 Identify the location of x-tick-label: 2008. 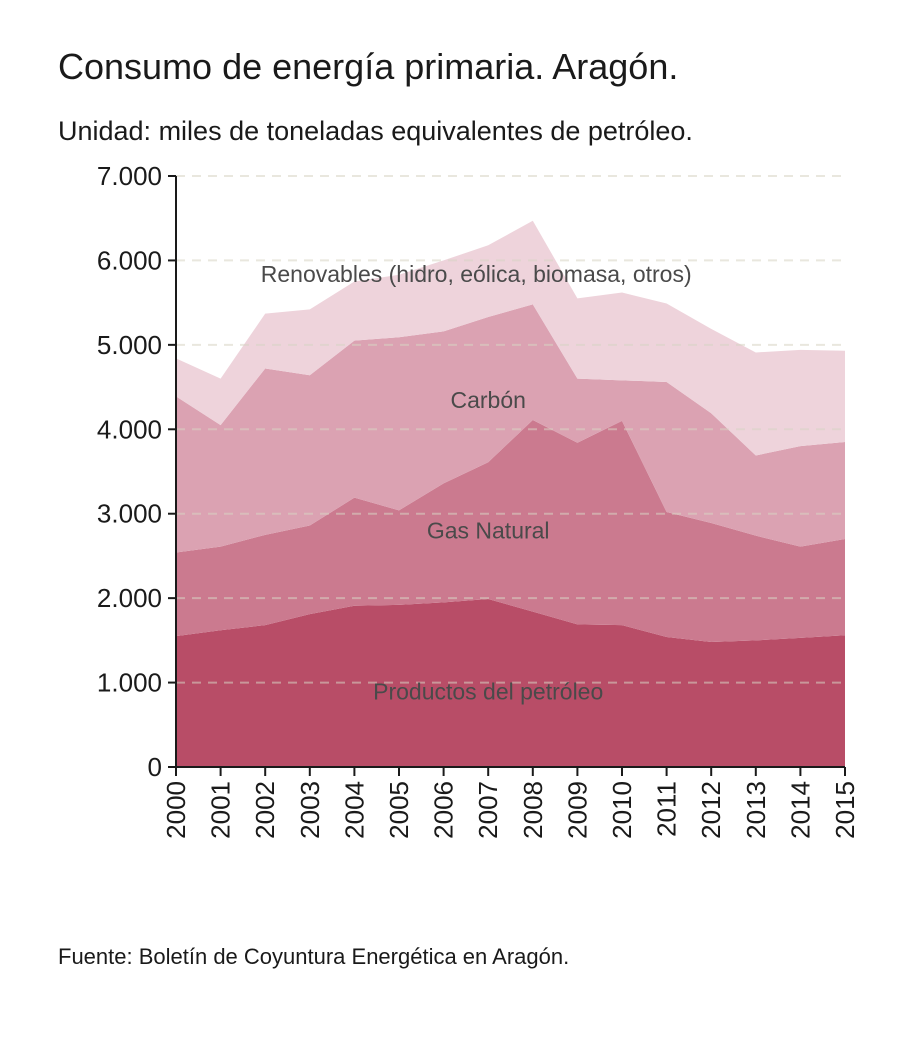
(533, 810).